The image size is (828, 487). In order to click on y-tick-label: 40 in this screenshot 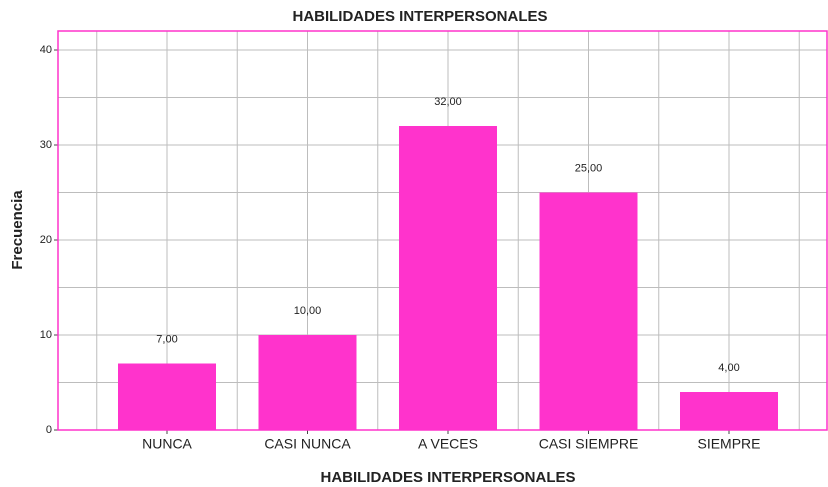, I will do `click(46, 50)`.